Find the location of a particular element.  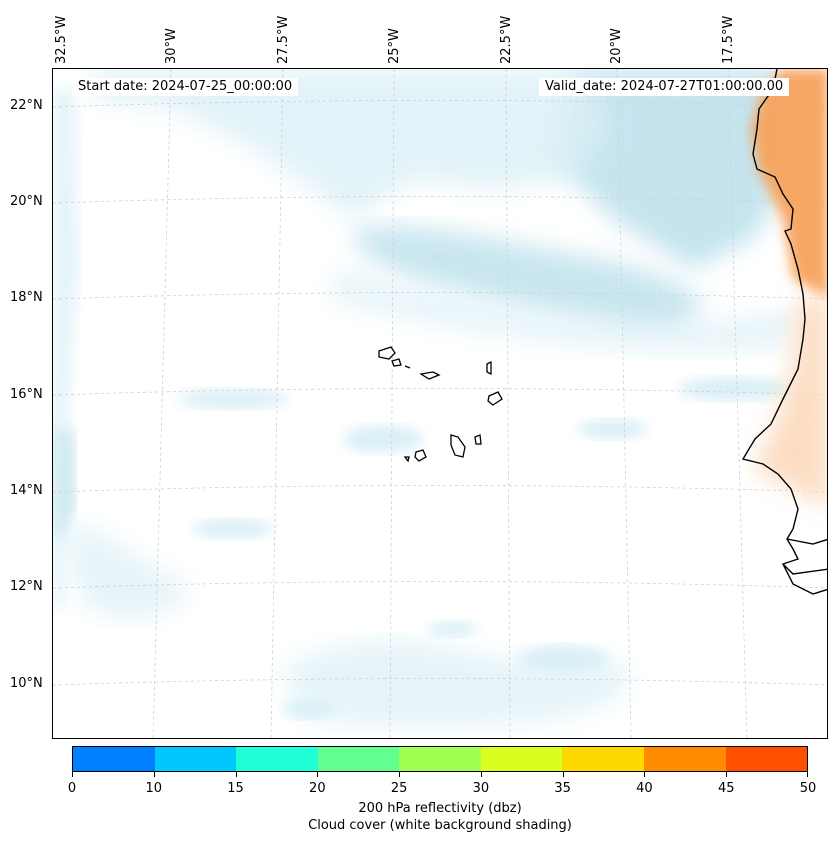

parallel-12n is located at coordinates (440, 585).